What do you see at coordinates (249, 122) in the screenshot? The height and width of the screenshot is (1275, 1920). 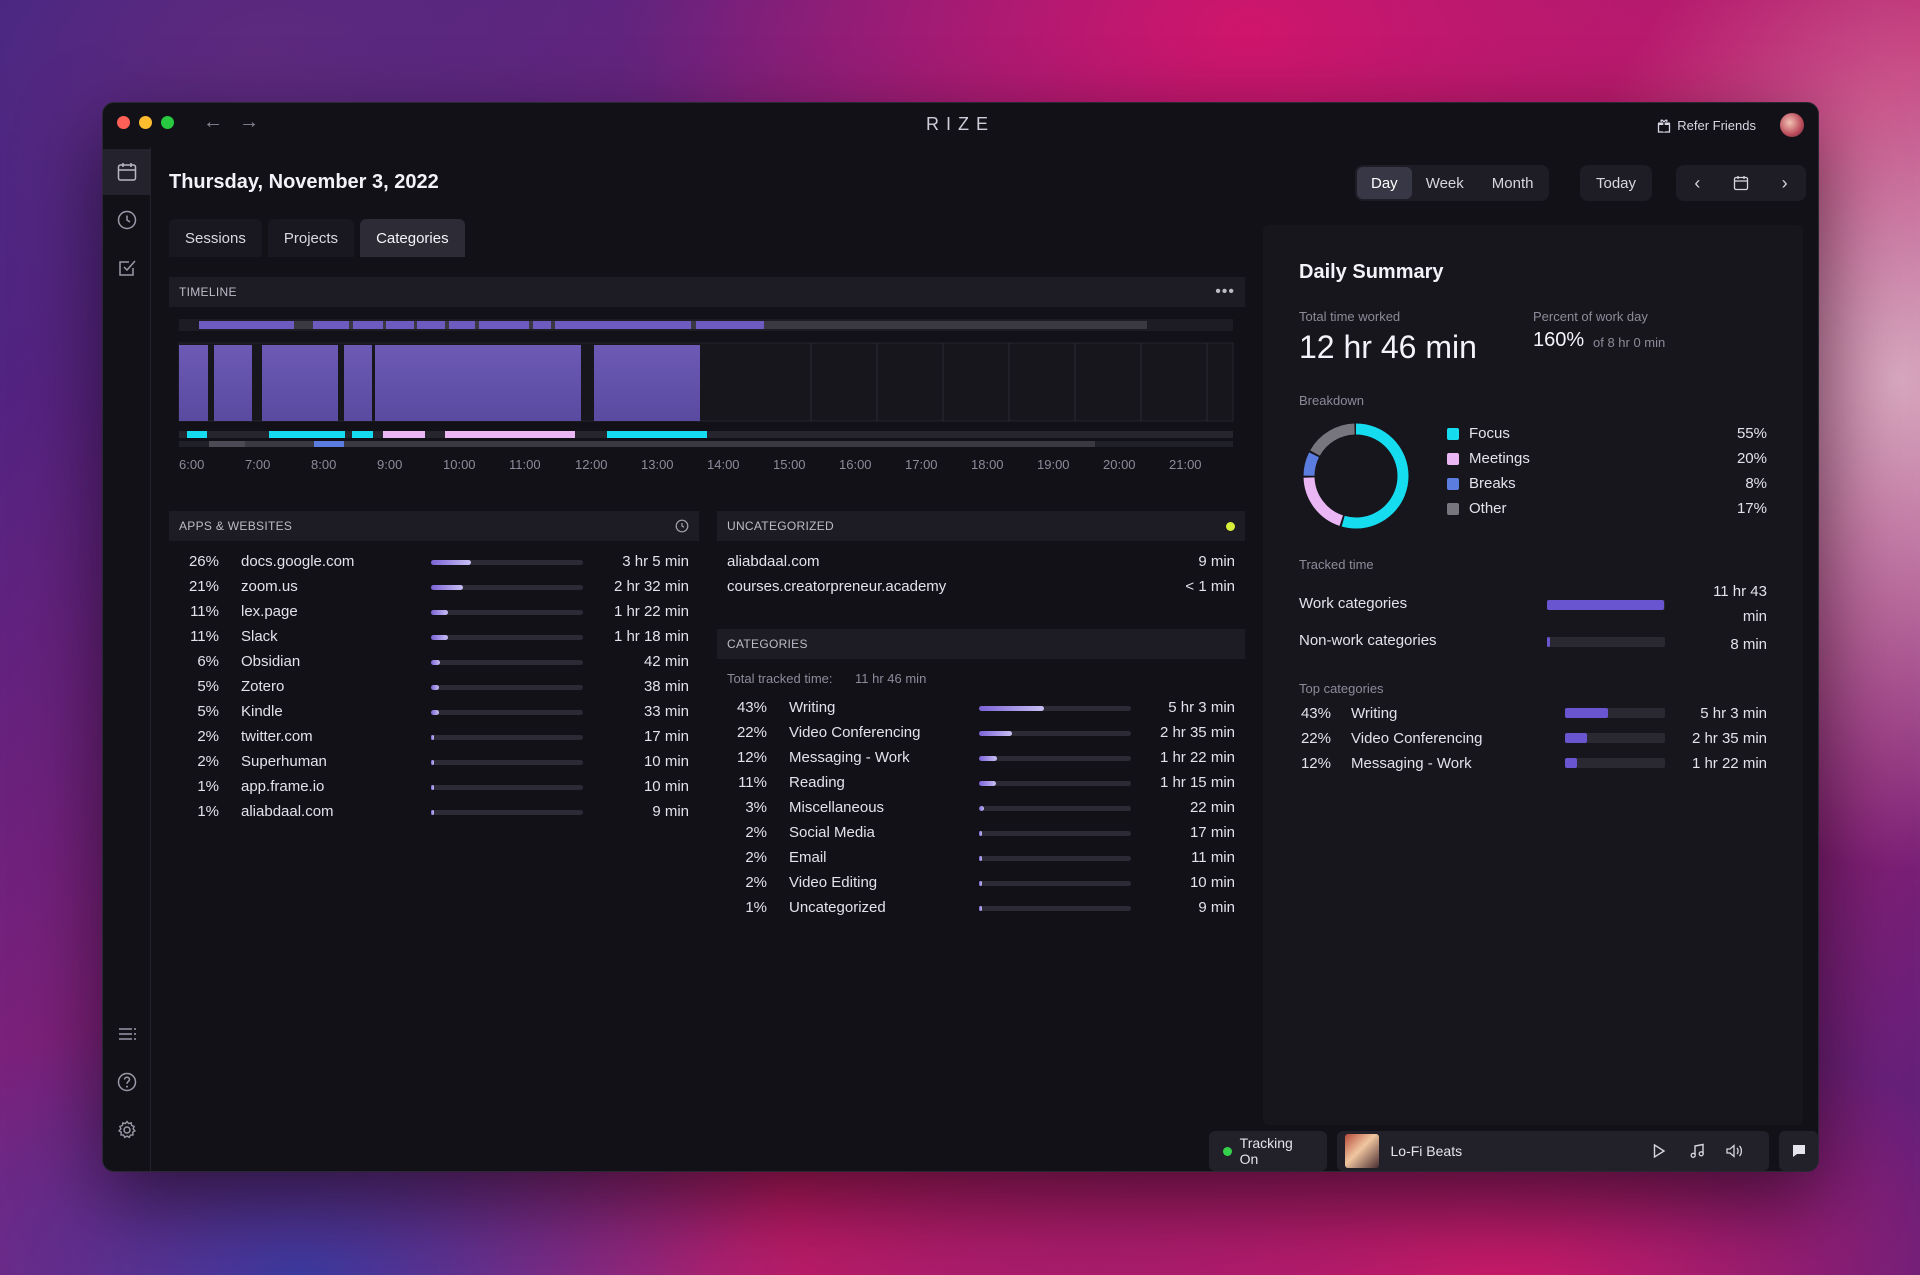 I see `forward-arrow-icon: →` at bounding box center [249, 122].